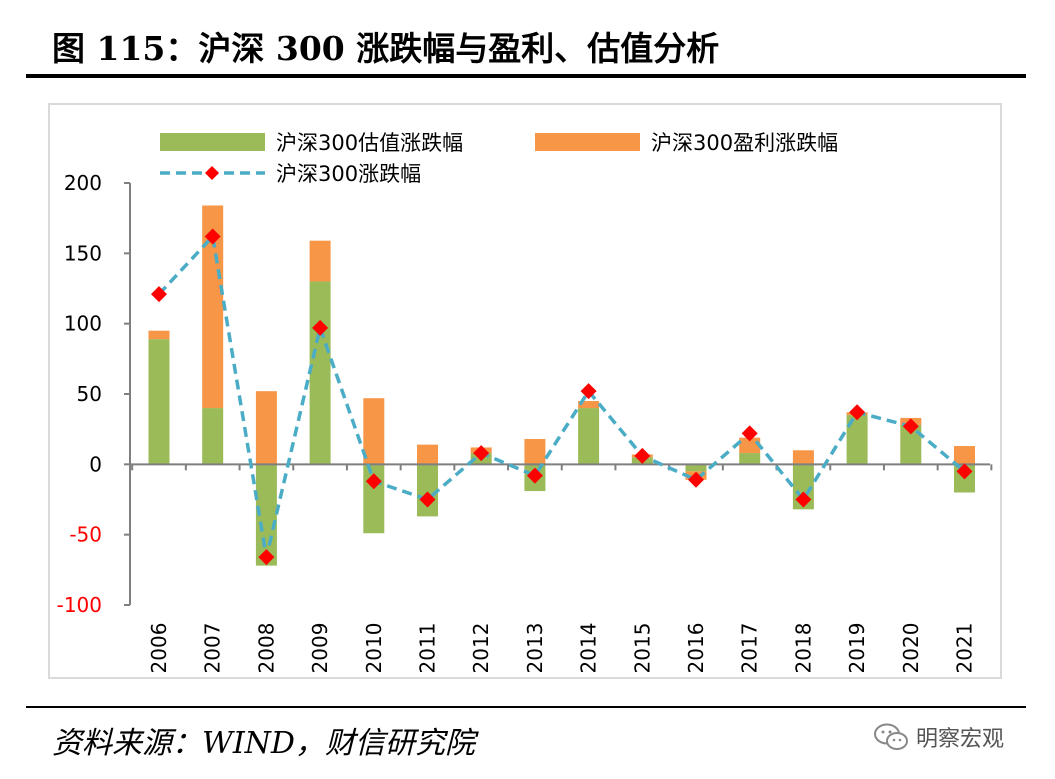 Image resolution: width=1055 pixels, height=779 pixels. I want to click on source-rule, so click(526, 707).